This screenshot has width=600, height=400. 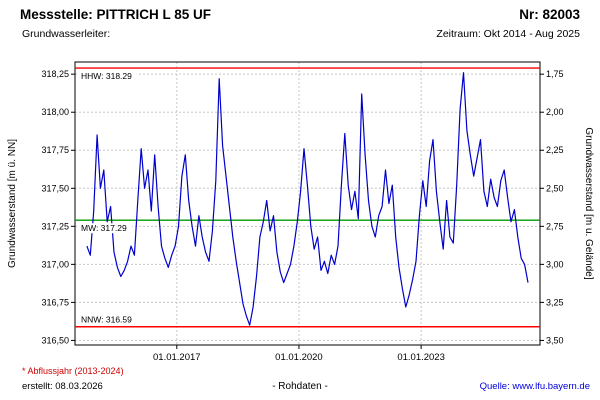 I want to click on reference-line-label-nnw: NNW: 316.59, so click(x=106, y=320).